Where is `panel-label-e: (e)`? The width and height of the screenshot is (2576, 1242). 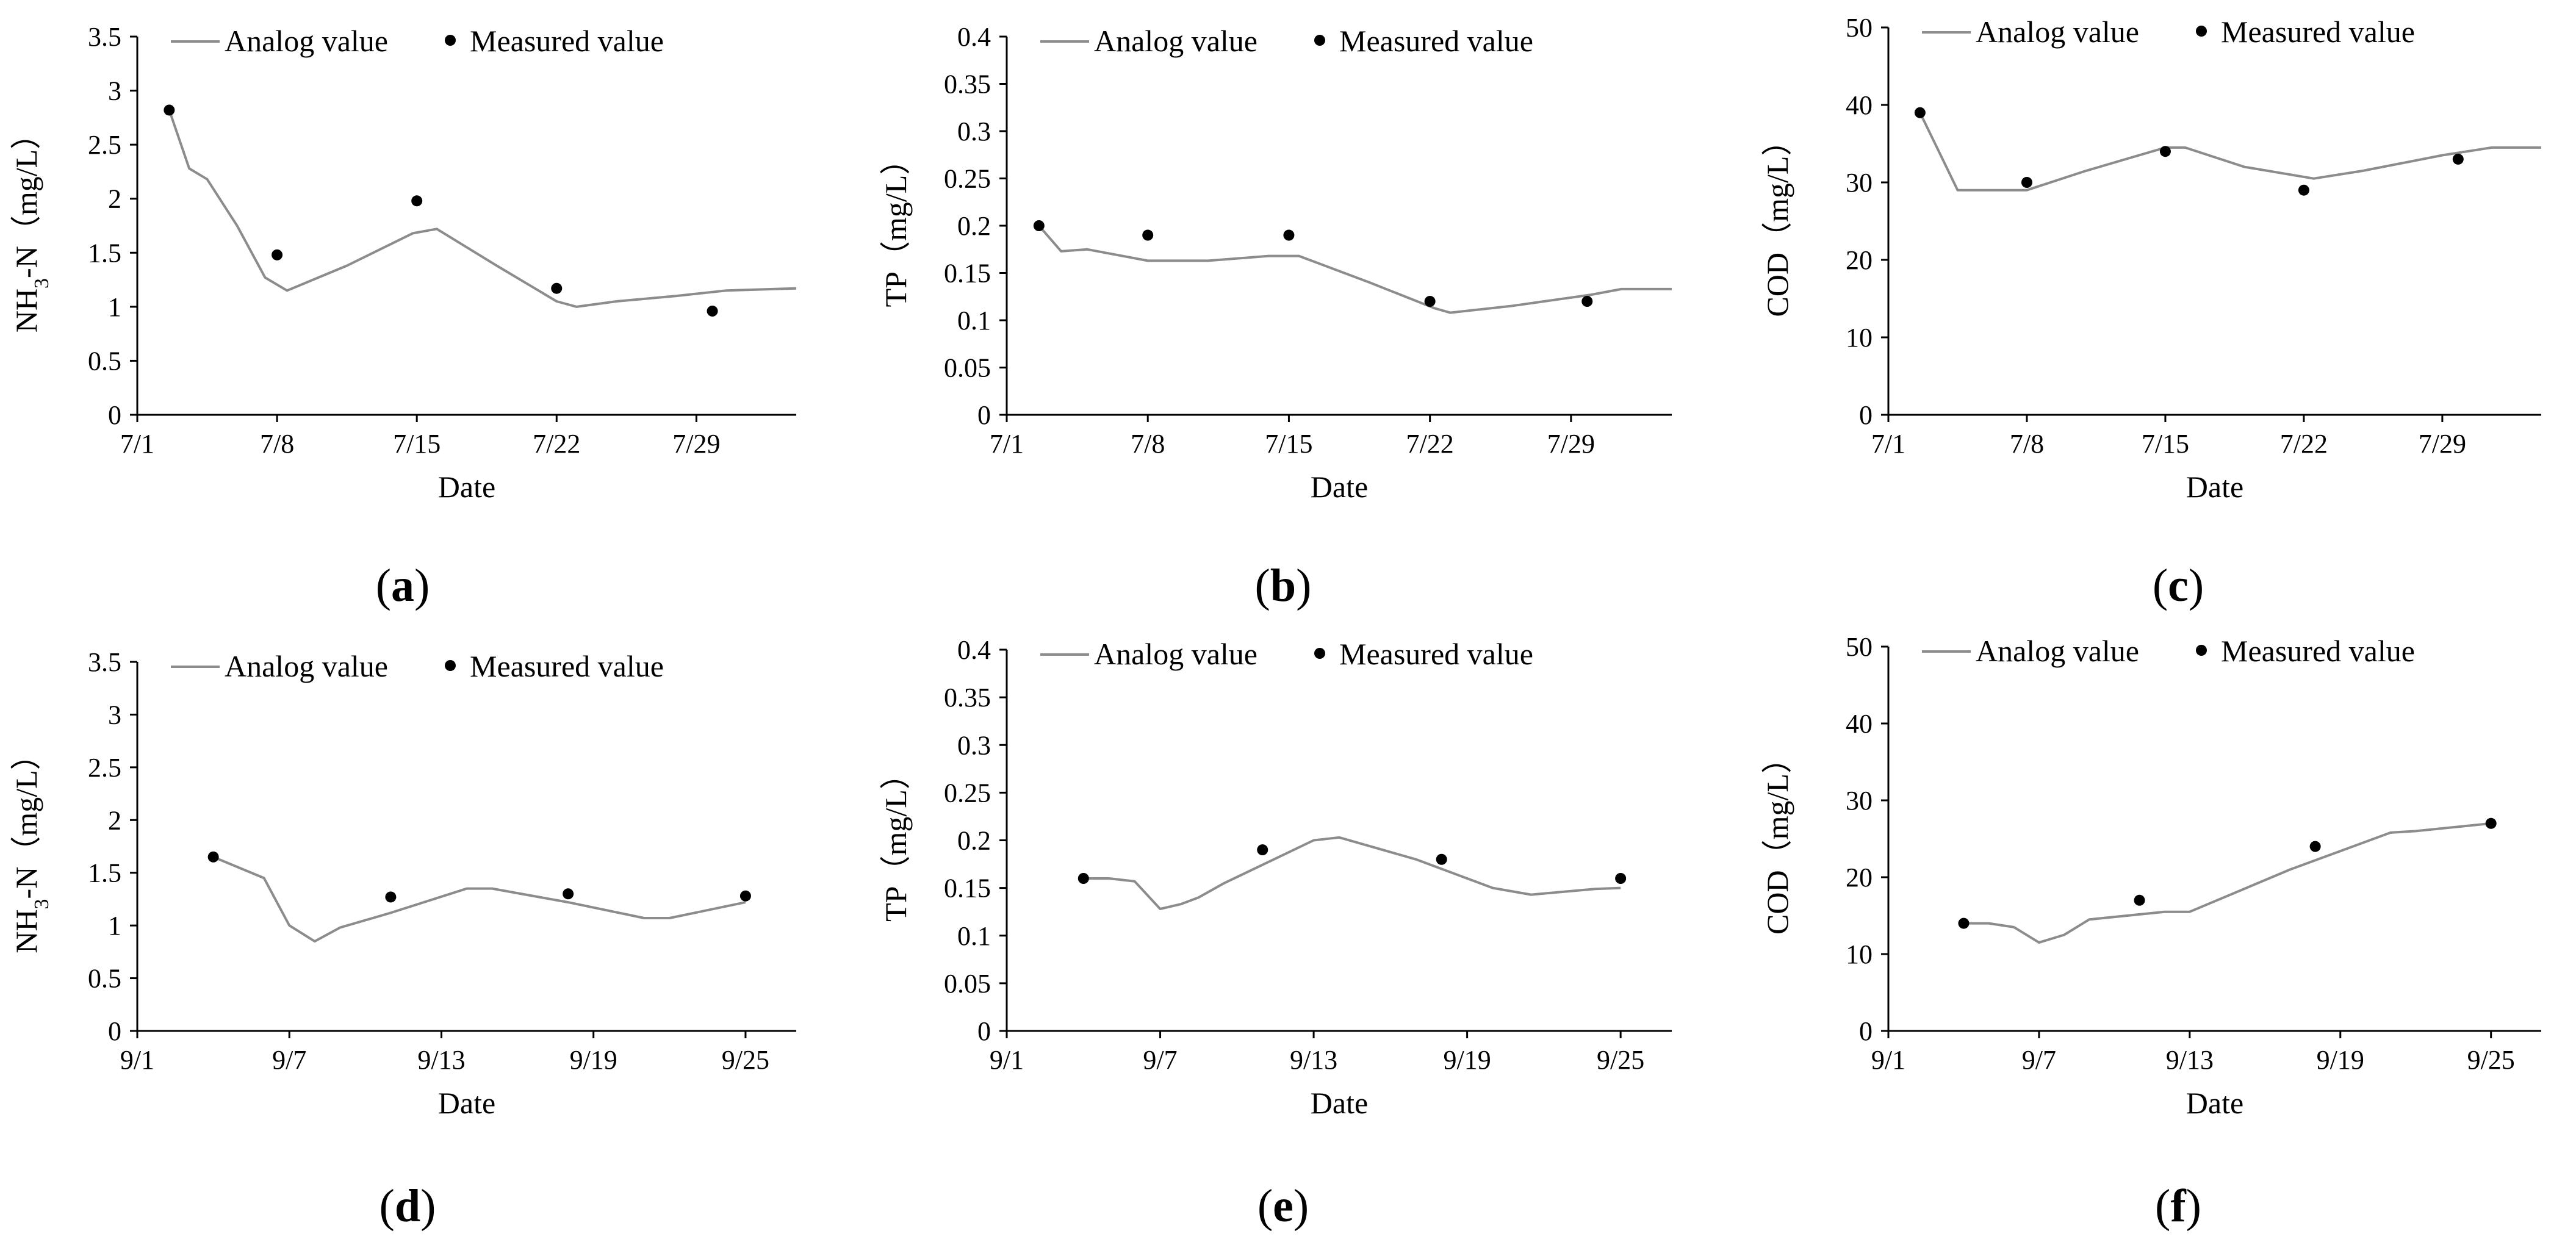 panel-label-e: (e) is located at coordinates (1283, 1206).